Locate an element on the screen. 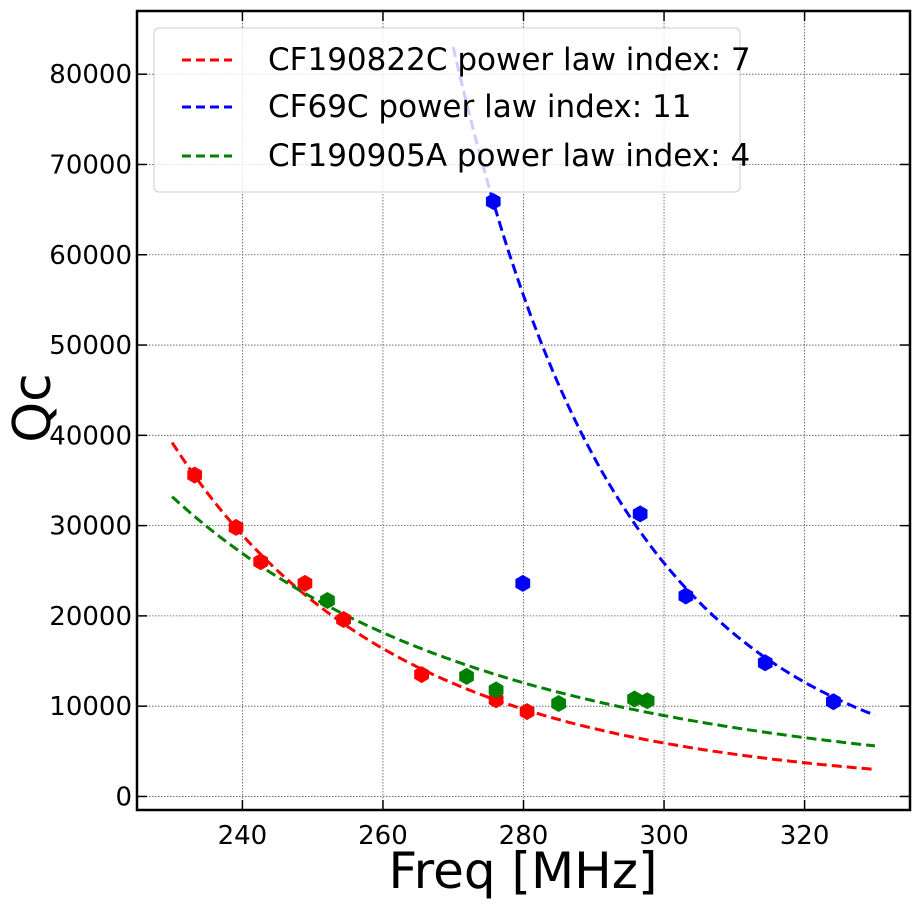  x-tick-label: 280 is located at coordinates (524, 836).